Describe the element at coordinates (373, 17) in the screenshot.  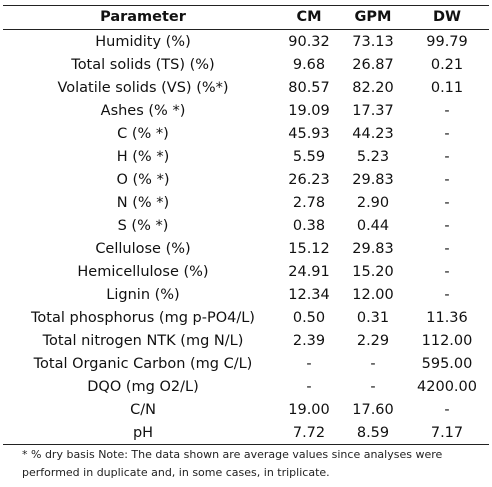
I see `header-cell: GPM` at that location.